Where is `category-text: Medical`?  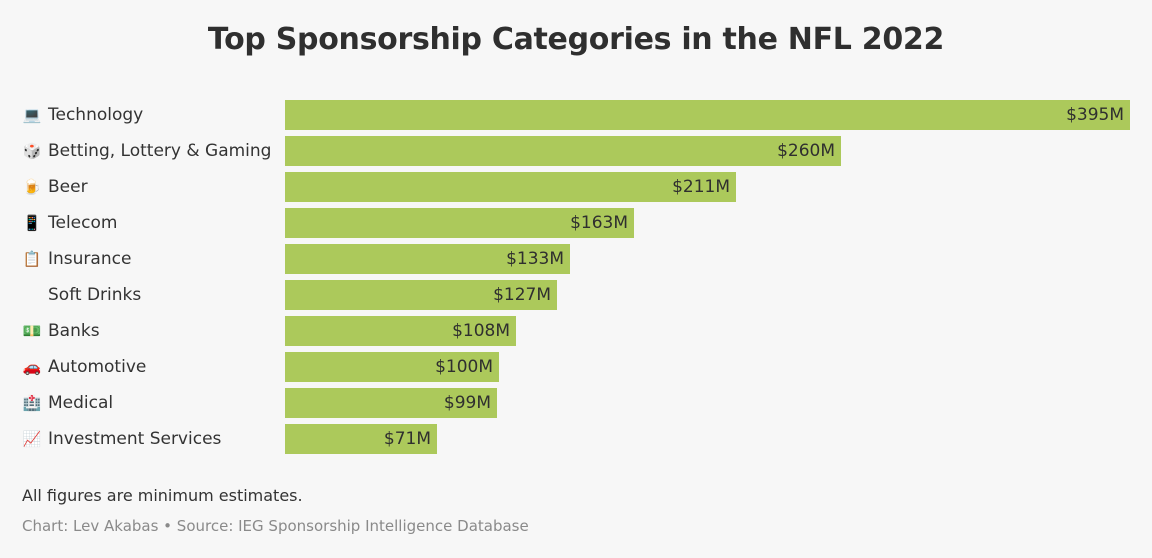 category-text: Medical is located at coordinates (81, 403).